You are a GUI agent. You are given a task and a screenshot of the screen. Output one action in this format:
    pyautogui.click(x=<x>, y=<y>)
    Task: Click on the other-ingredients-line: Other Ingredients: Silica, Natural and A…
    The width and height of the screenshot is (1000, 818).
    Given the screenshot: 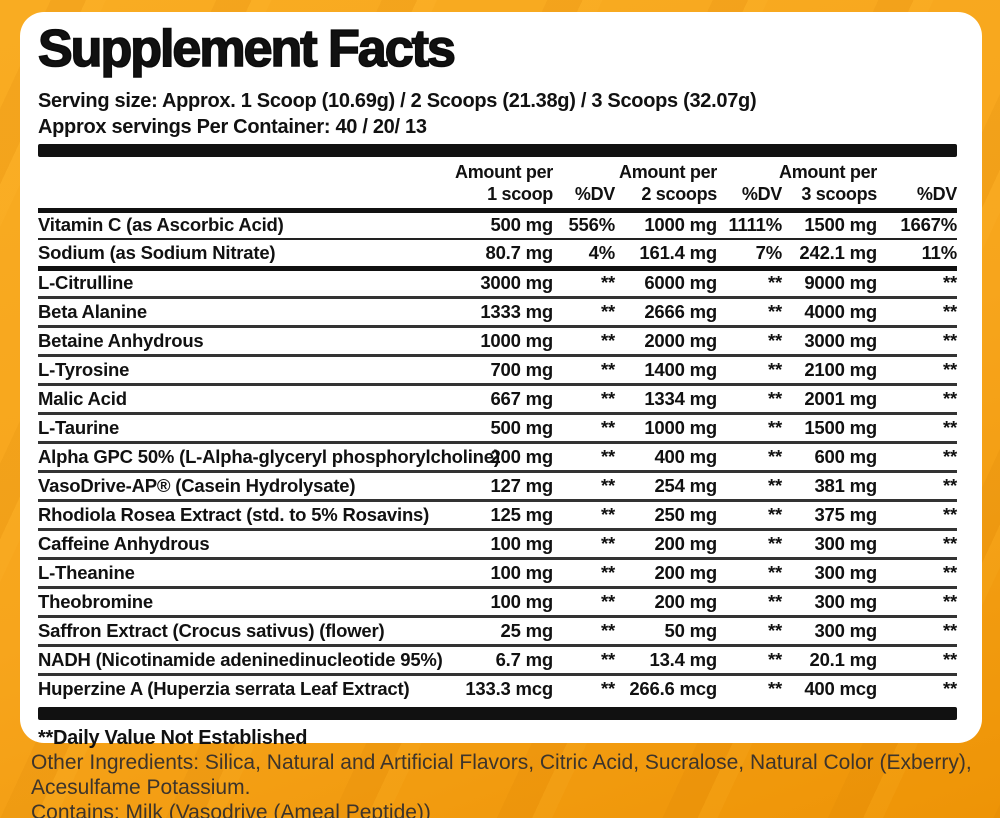 What is the action you would take?
    pyautogui.click(x=501, y=762)
    